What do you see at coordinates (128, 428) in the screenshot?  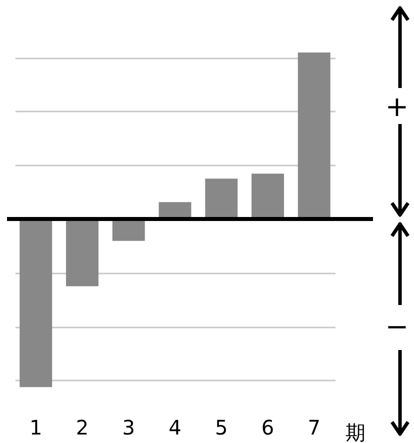 I see `x-tick-label: 3` at bounding box center [128, 428].